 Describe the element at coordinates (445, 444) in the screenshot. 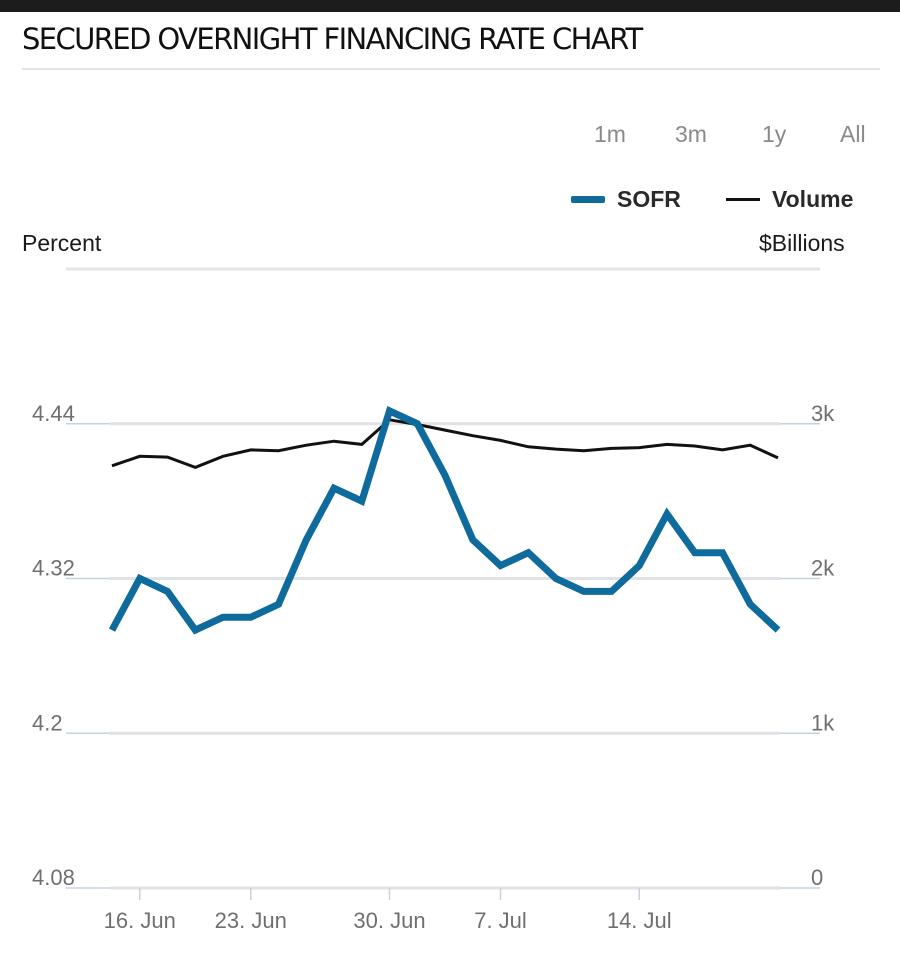

I see `volume-series-line` at that location.